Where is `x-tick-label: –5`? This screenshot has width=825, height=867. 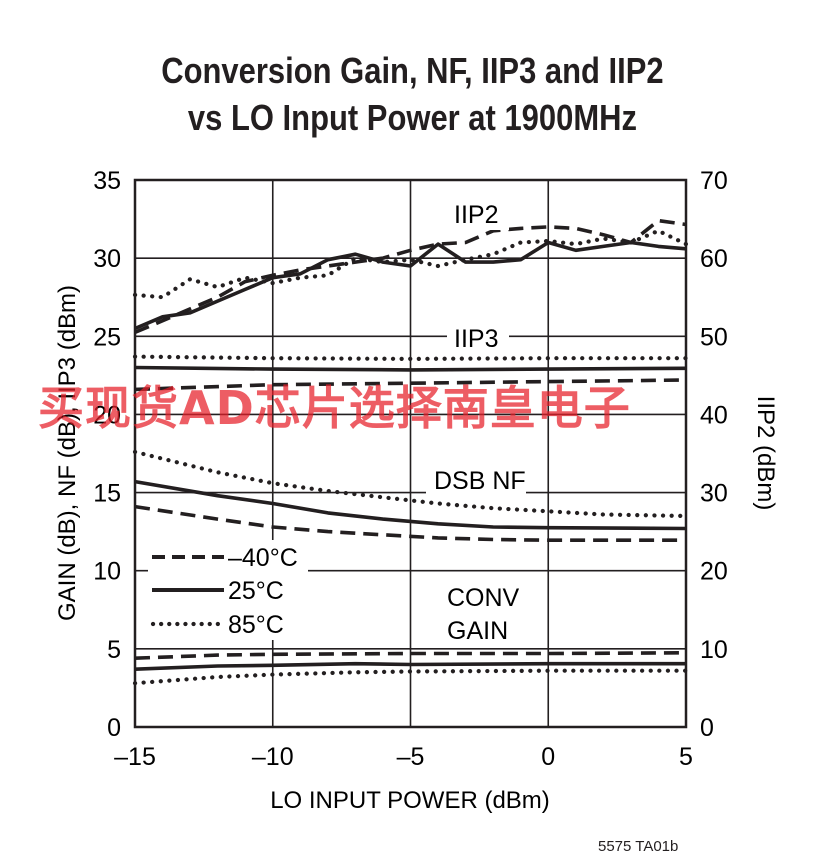 x-tick-label: –5 is located at coordinates (411, 757).